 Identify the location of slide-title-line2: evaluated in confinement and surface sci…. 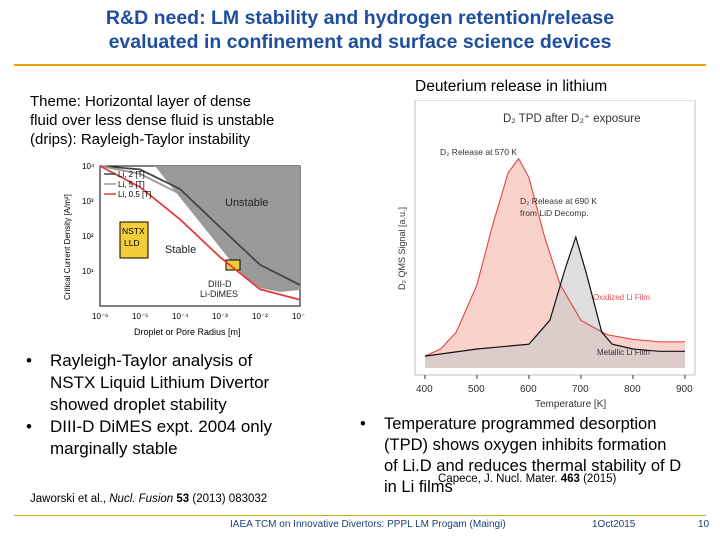
(360, 42).